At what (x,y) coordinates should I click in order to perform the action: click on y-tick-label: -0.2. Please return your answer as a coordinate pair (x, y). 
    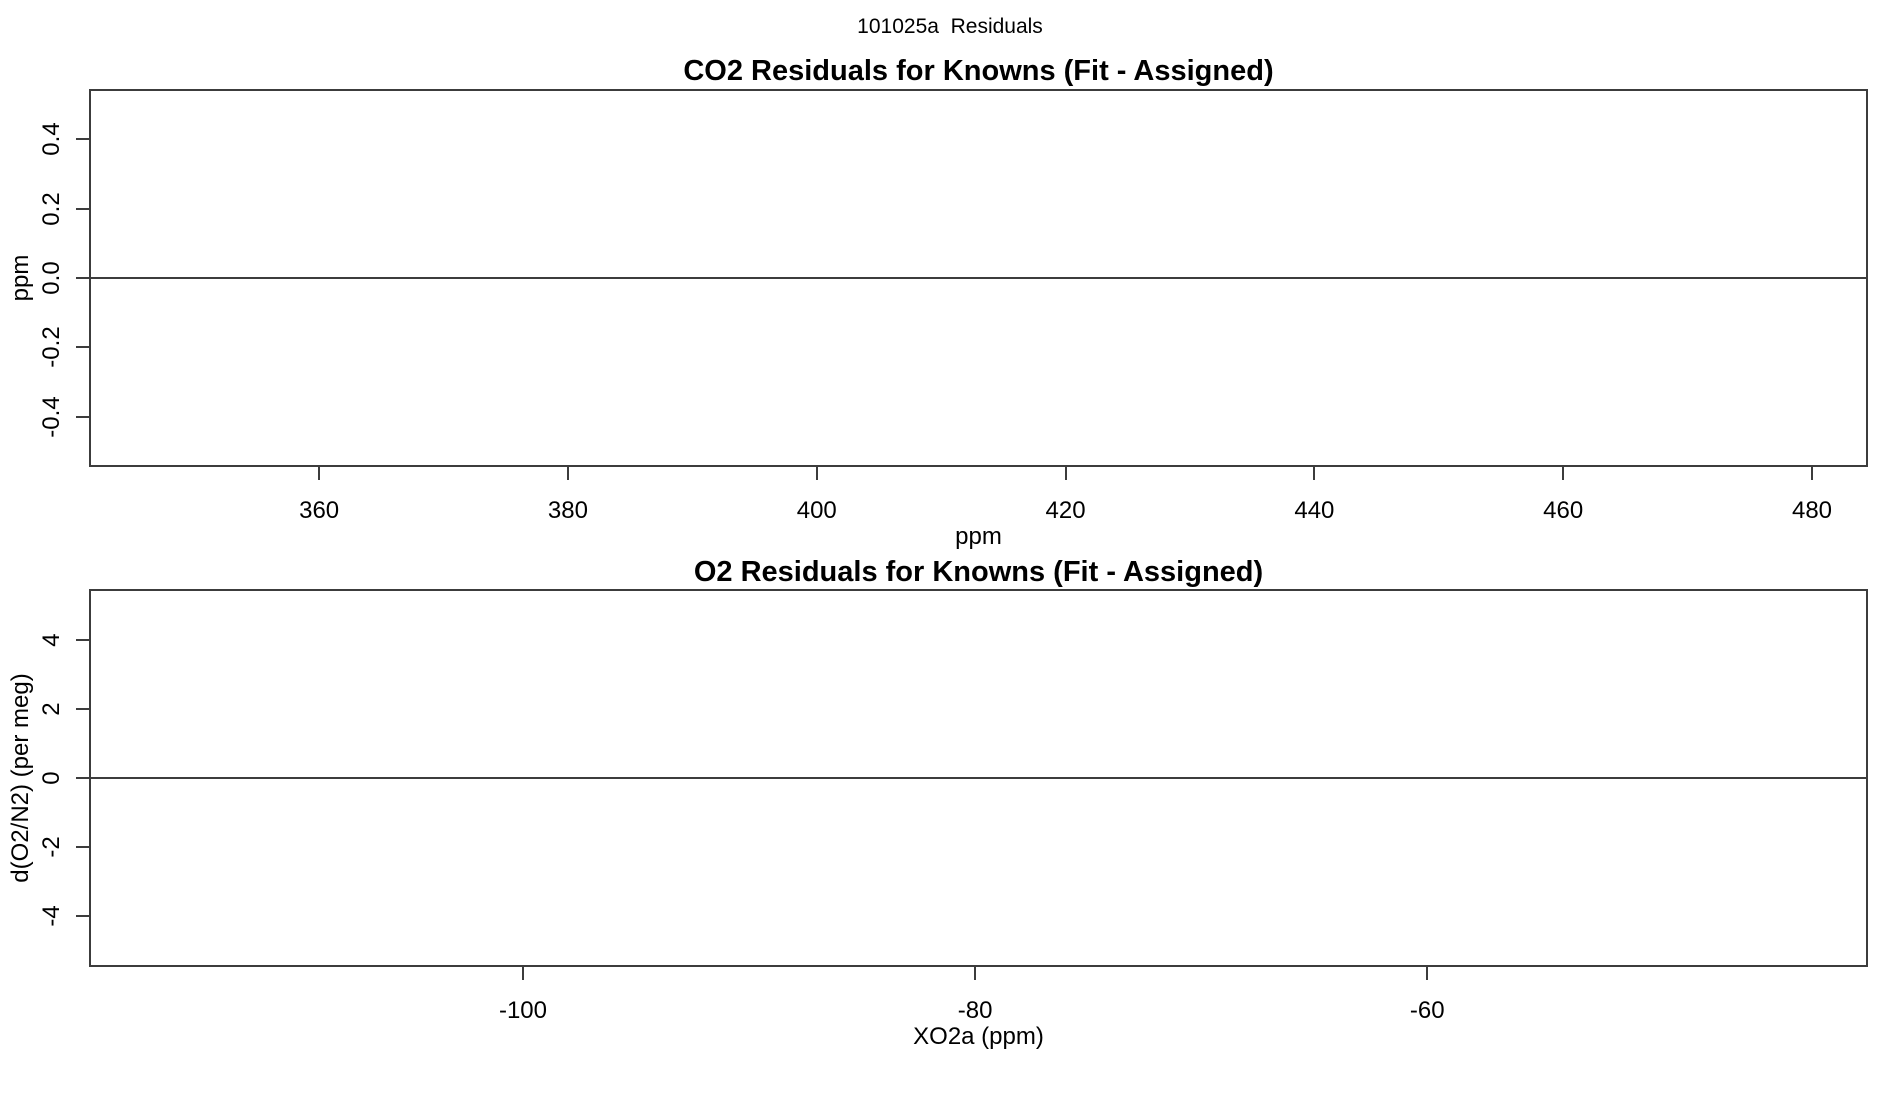
    Looking at the image, I should click on (51, 347).